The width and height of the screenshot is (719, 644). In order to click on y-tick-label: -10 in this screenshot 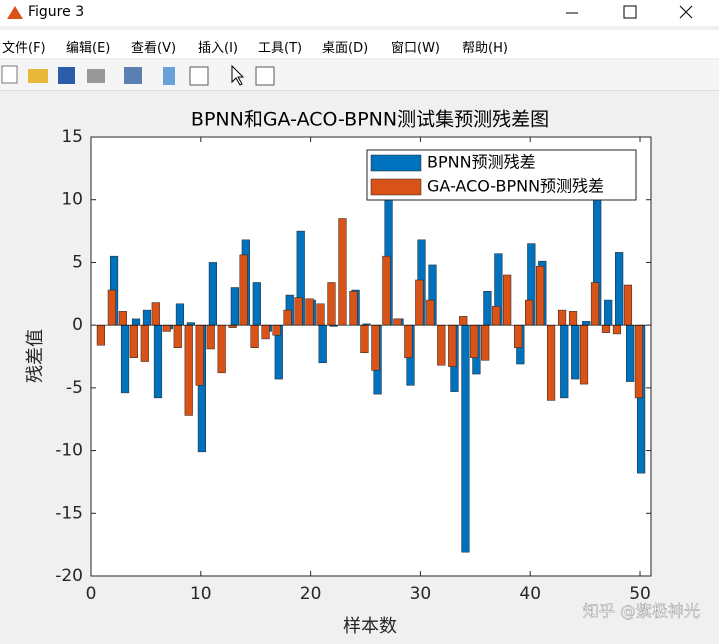, I will do `click(69, 451)`.